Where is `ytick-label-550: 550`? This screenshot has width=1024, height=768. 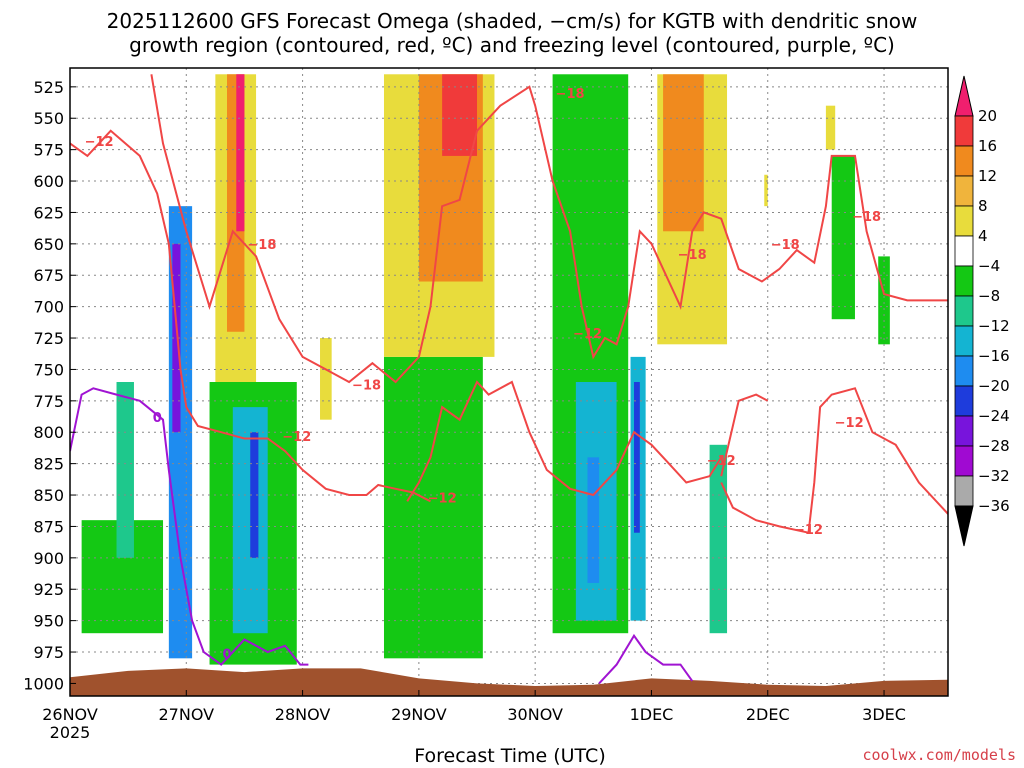 ytick-label-550: 550 is located at coordinates (48, 118).